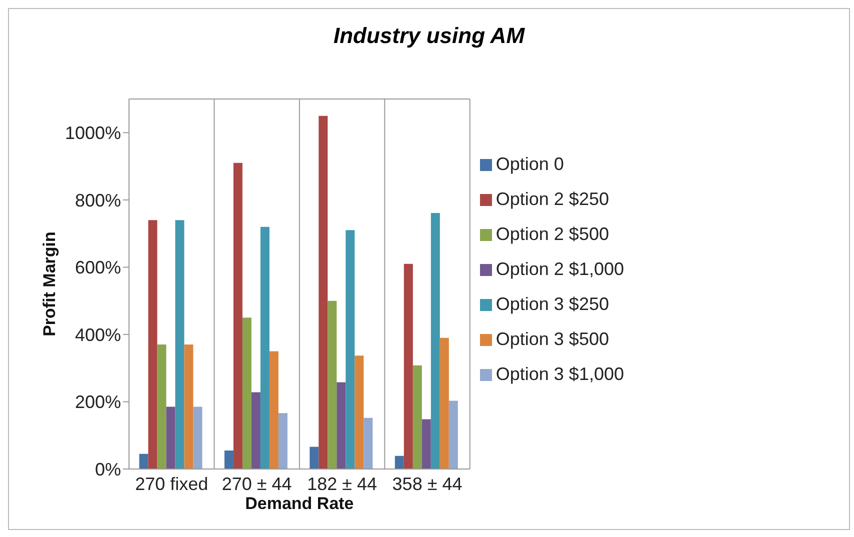 The image size is (854, 537). I want to click on legend-label: Option 3 $250, so click(552, 304).